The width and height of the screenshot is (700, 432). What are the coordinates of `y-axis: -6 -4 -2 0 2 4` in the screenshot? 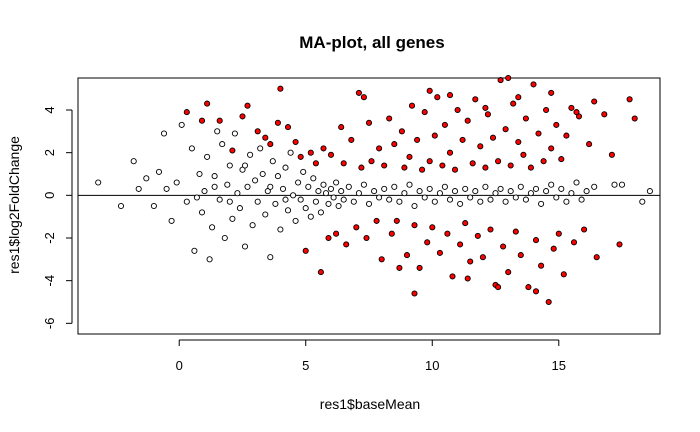 It's located at (57, 217).